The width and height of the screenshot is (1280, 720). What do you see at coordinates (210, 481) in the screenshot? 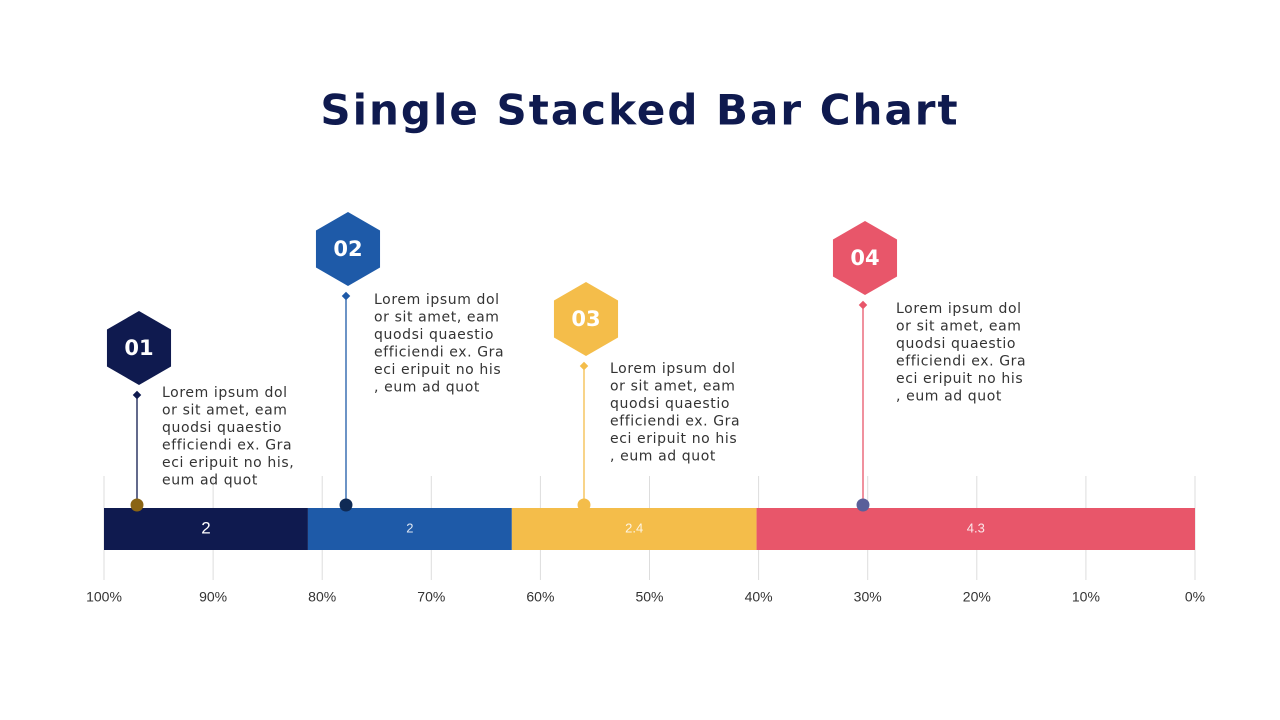
I see `description: eum ad quot` at bounding box center [210, 481].